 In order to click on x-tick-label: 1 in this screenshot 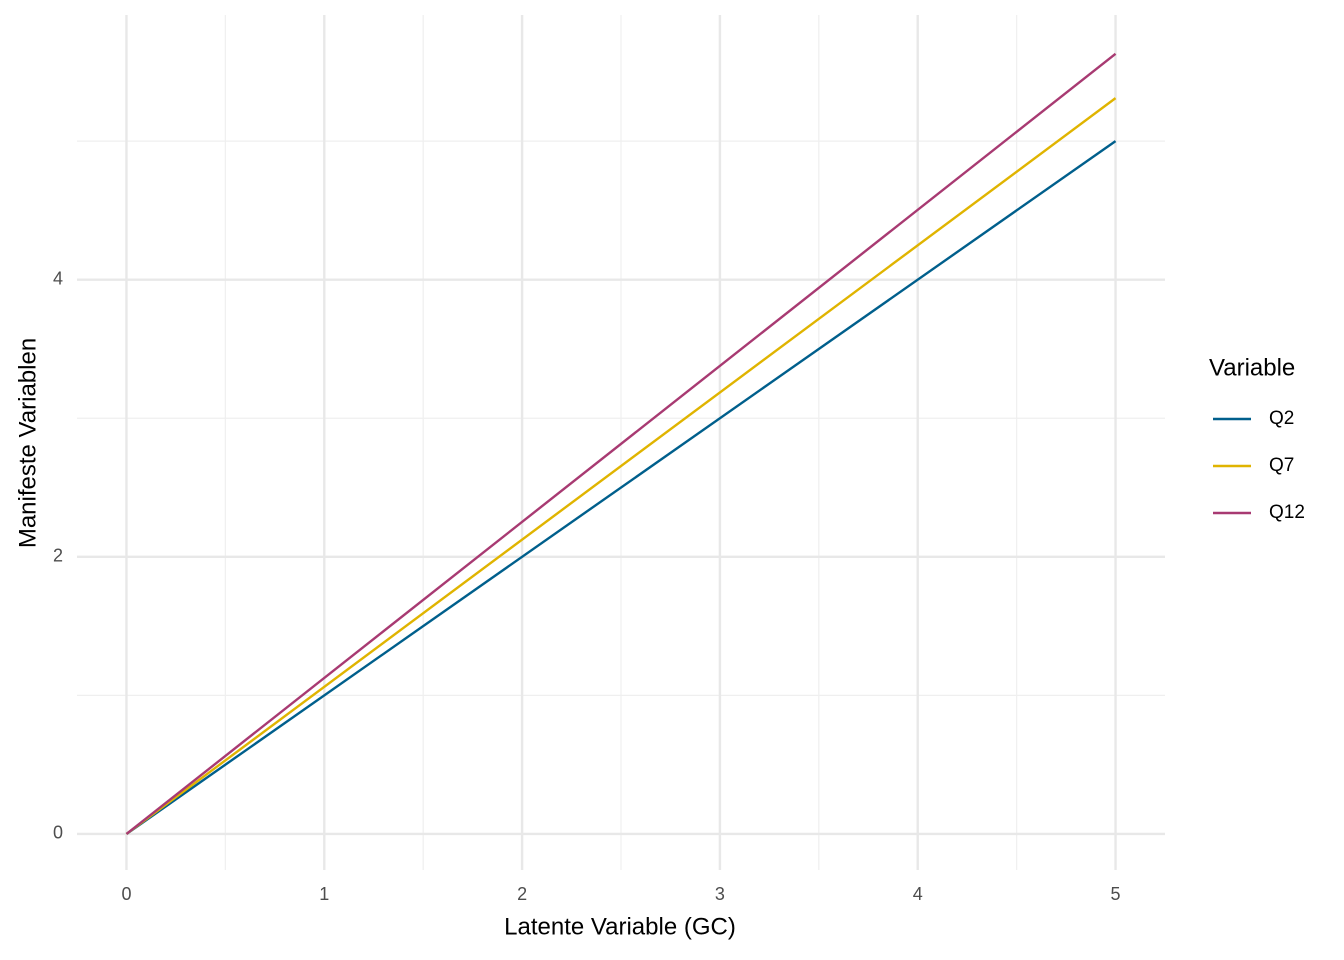, I will do `click(324, 894)`.